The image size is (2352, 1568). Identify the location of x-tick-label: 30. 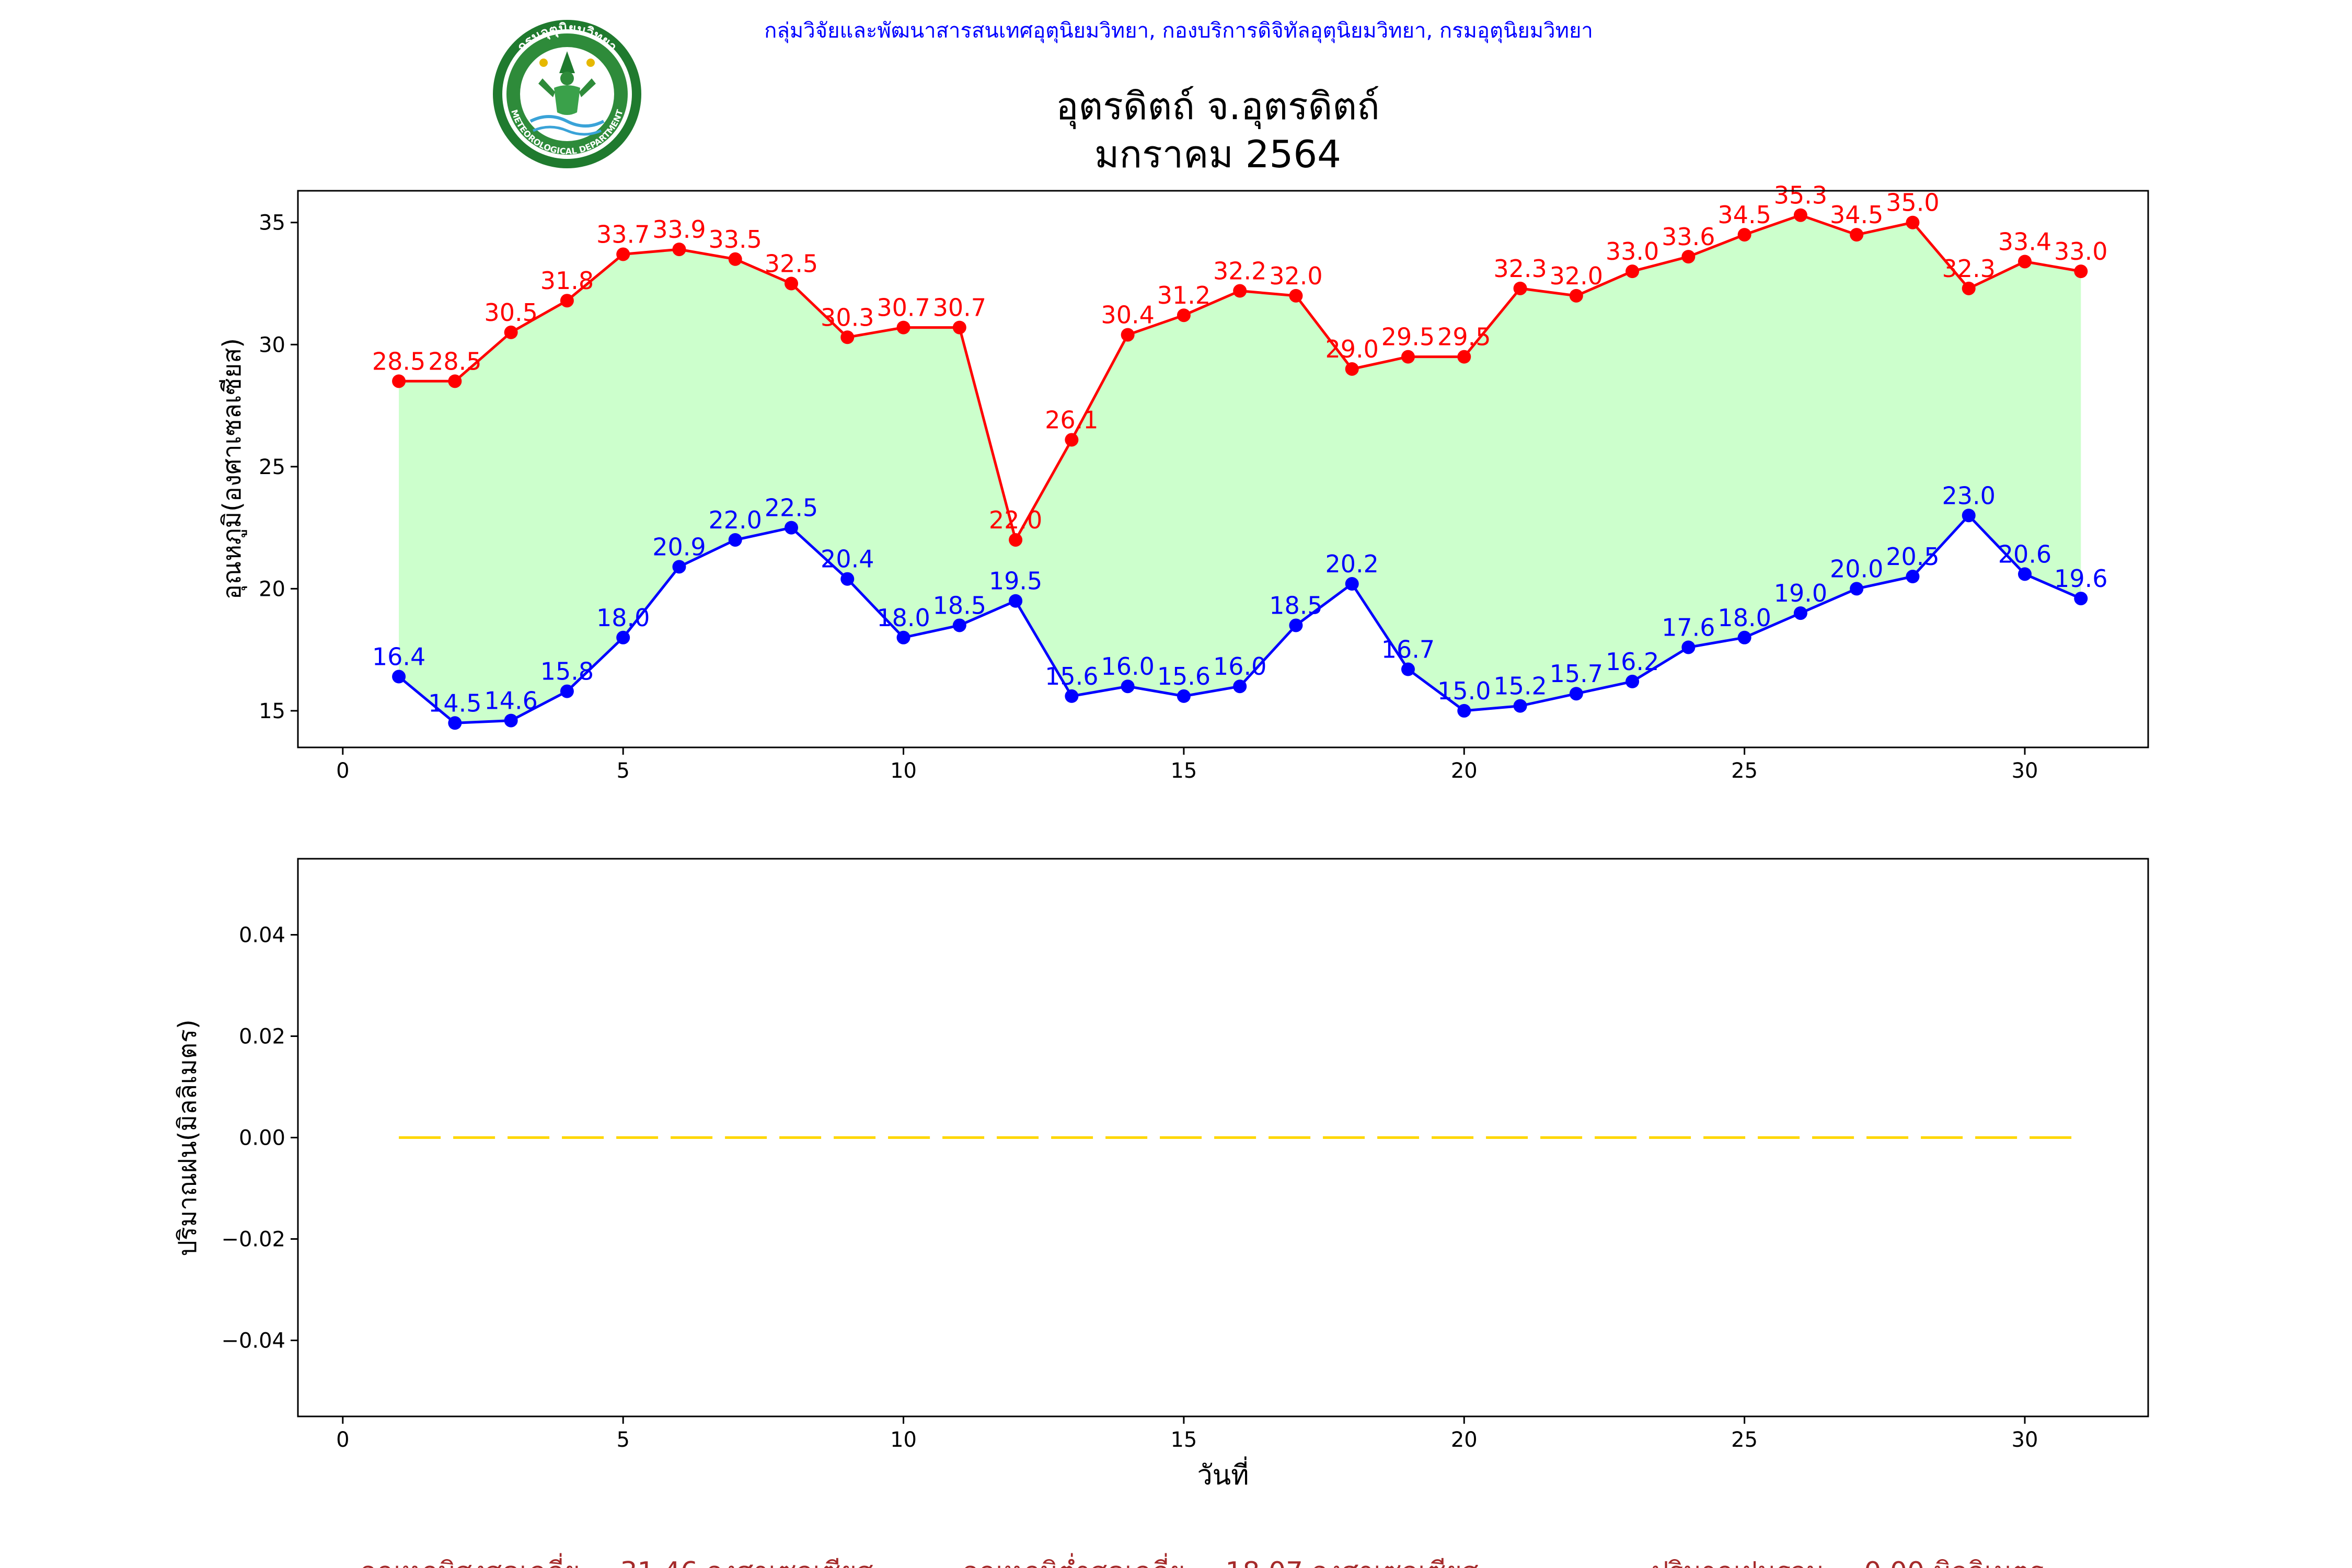
(2025, 1440).